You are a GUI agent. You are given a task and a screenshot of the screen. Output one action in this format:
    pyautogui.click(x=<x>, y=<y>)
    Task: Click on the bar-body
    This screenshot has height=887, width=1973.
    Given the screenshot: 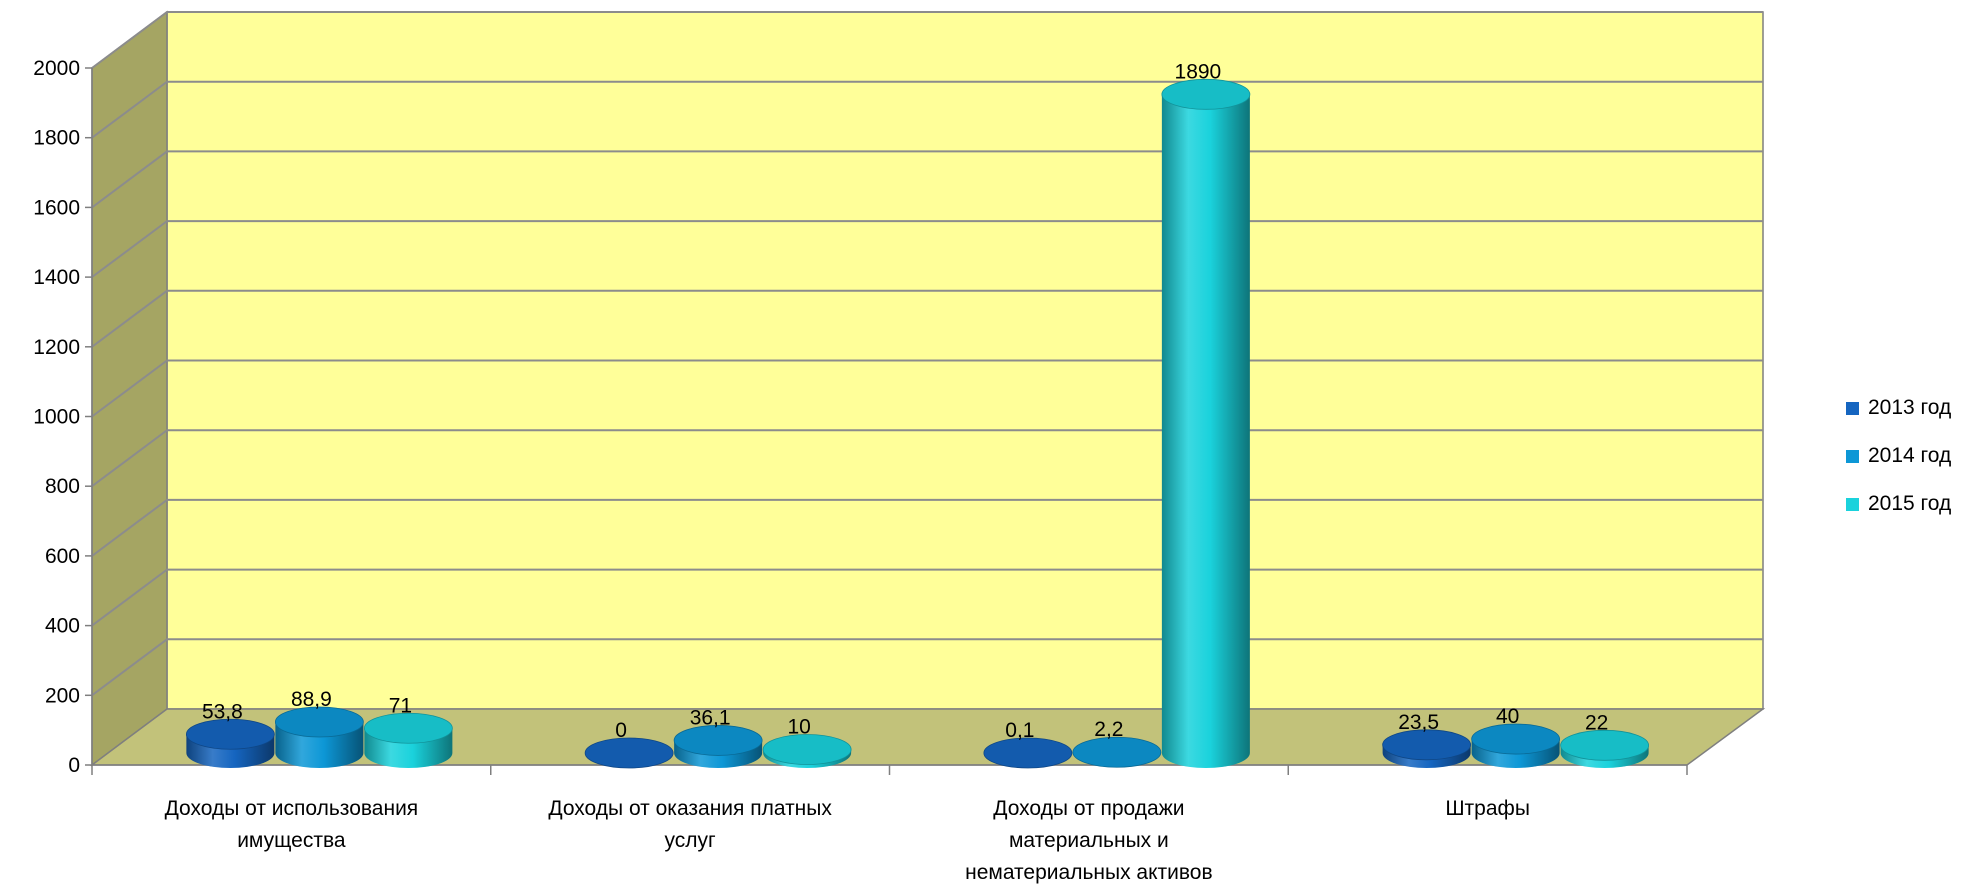 What is the action you would take?
    pyautogui.click(x=1205, y=431)
    